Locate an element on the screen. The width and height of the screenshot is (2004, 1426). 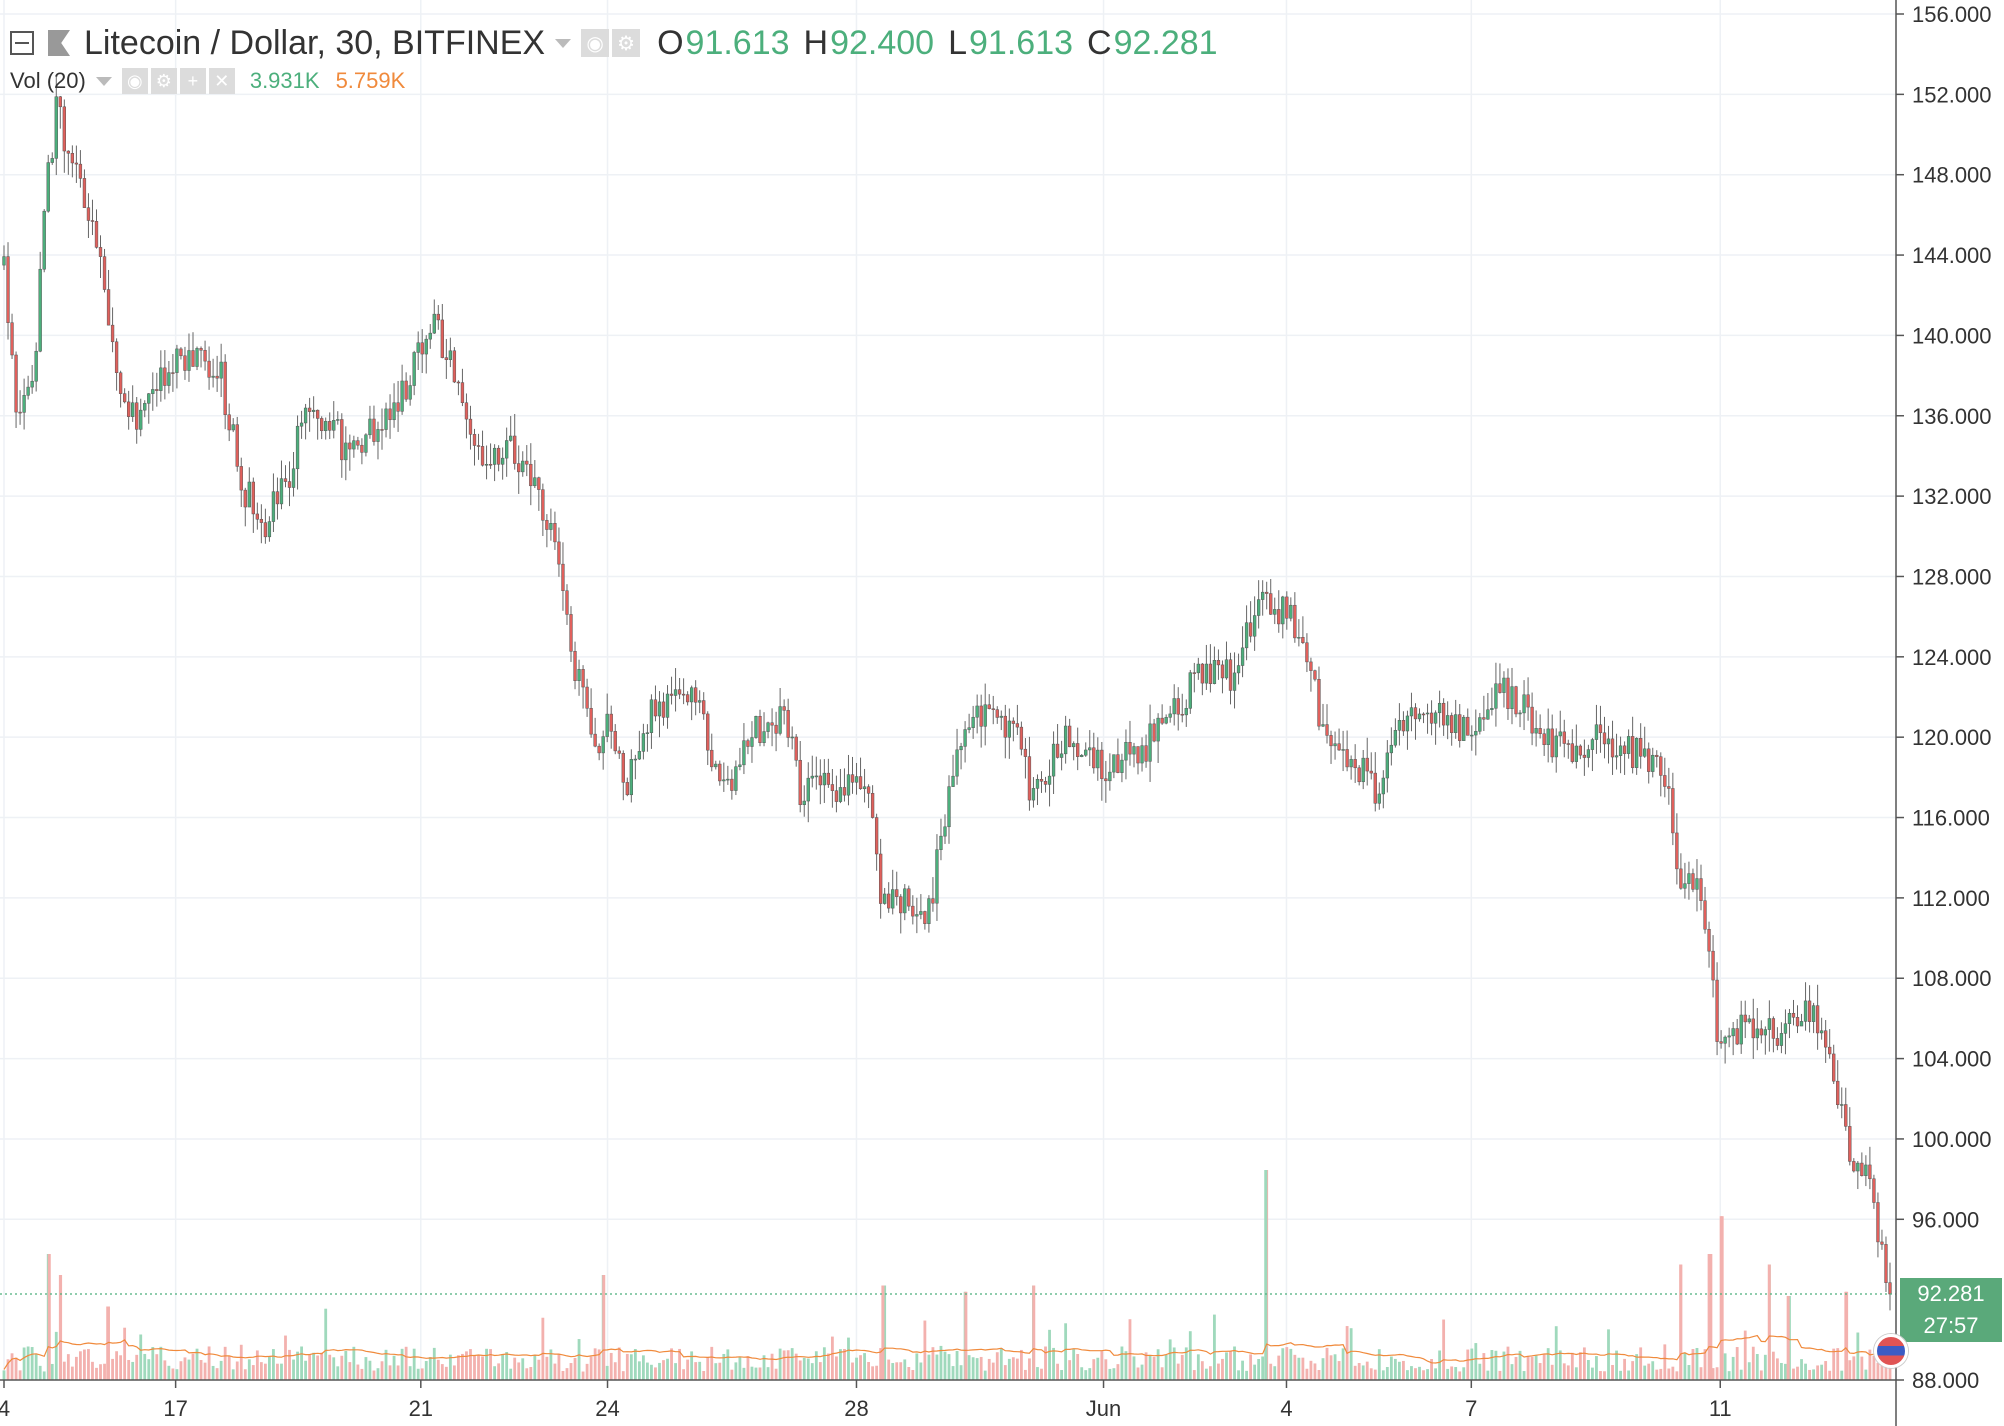
price-tick-label: 156.000 is located at coordinates (1952, 14).